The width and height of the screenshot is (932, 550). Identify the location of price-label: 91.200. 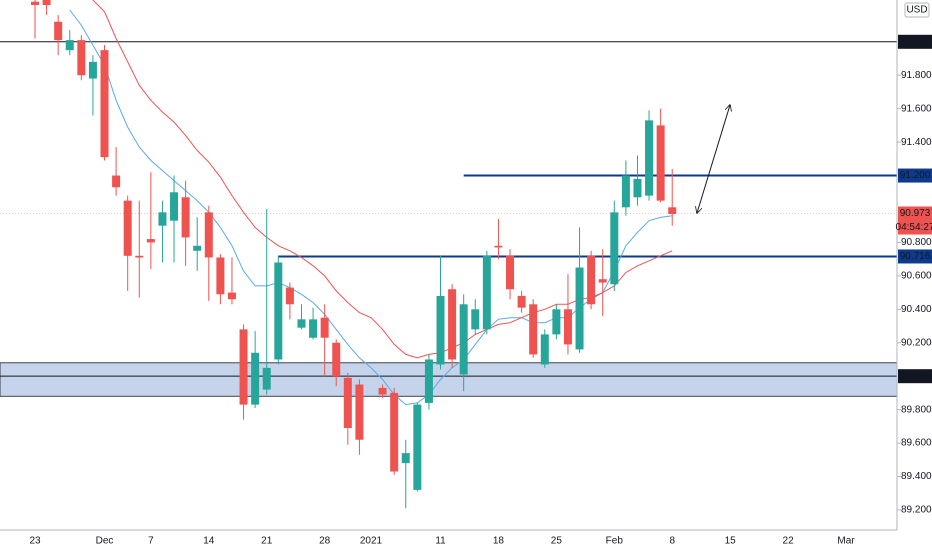
(915, 175).